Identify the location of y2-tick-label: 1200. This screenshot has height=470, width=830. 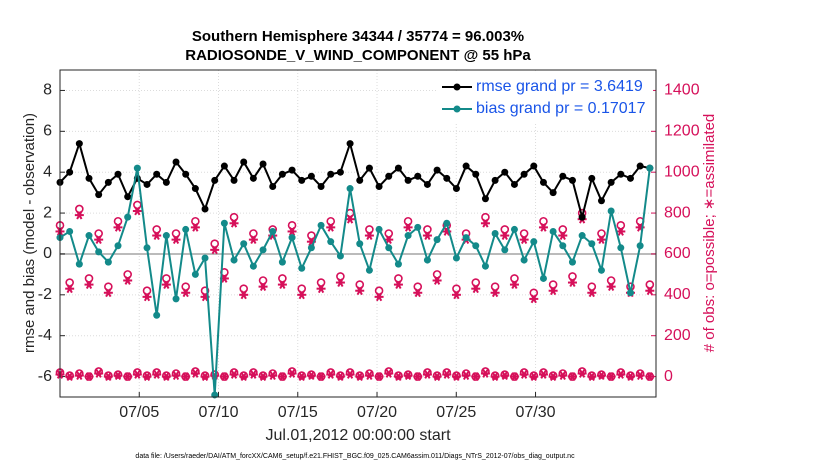
(682, 131).